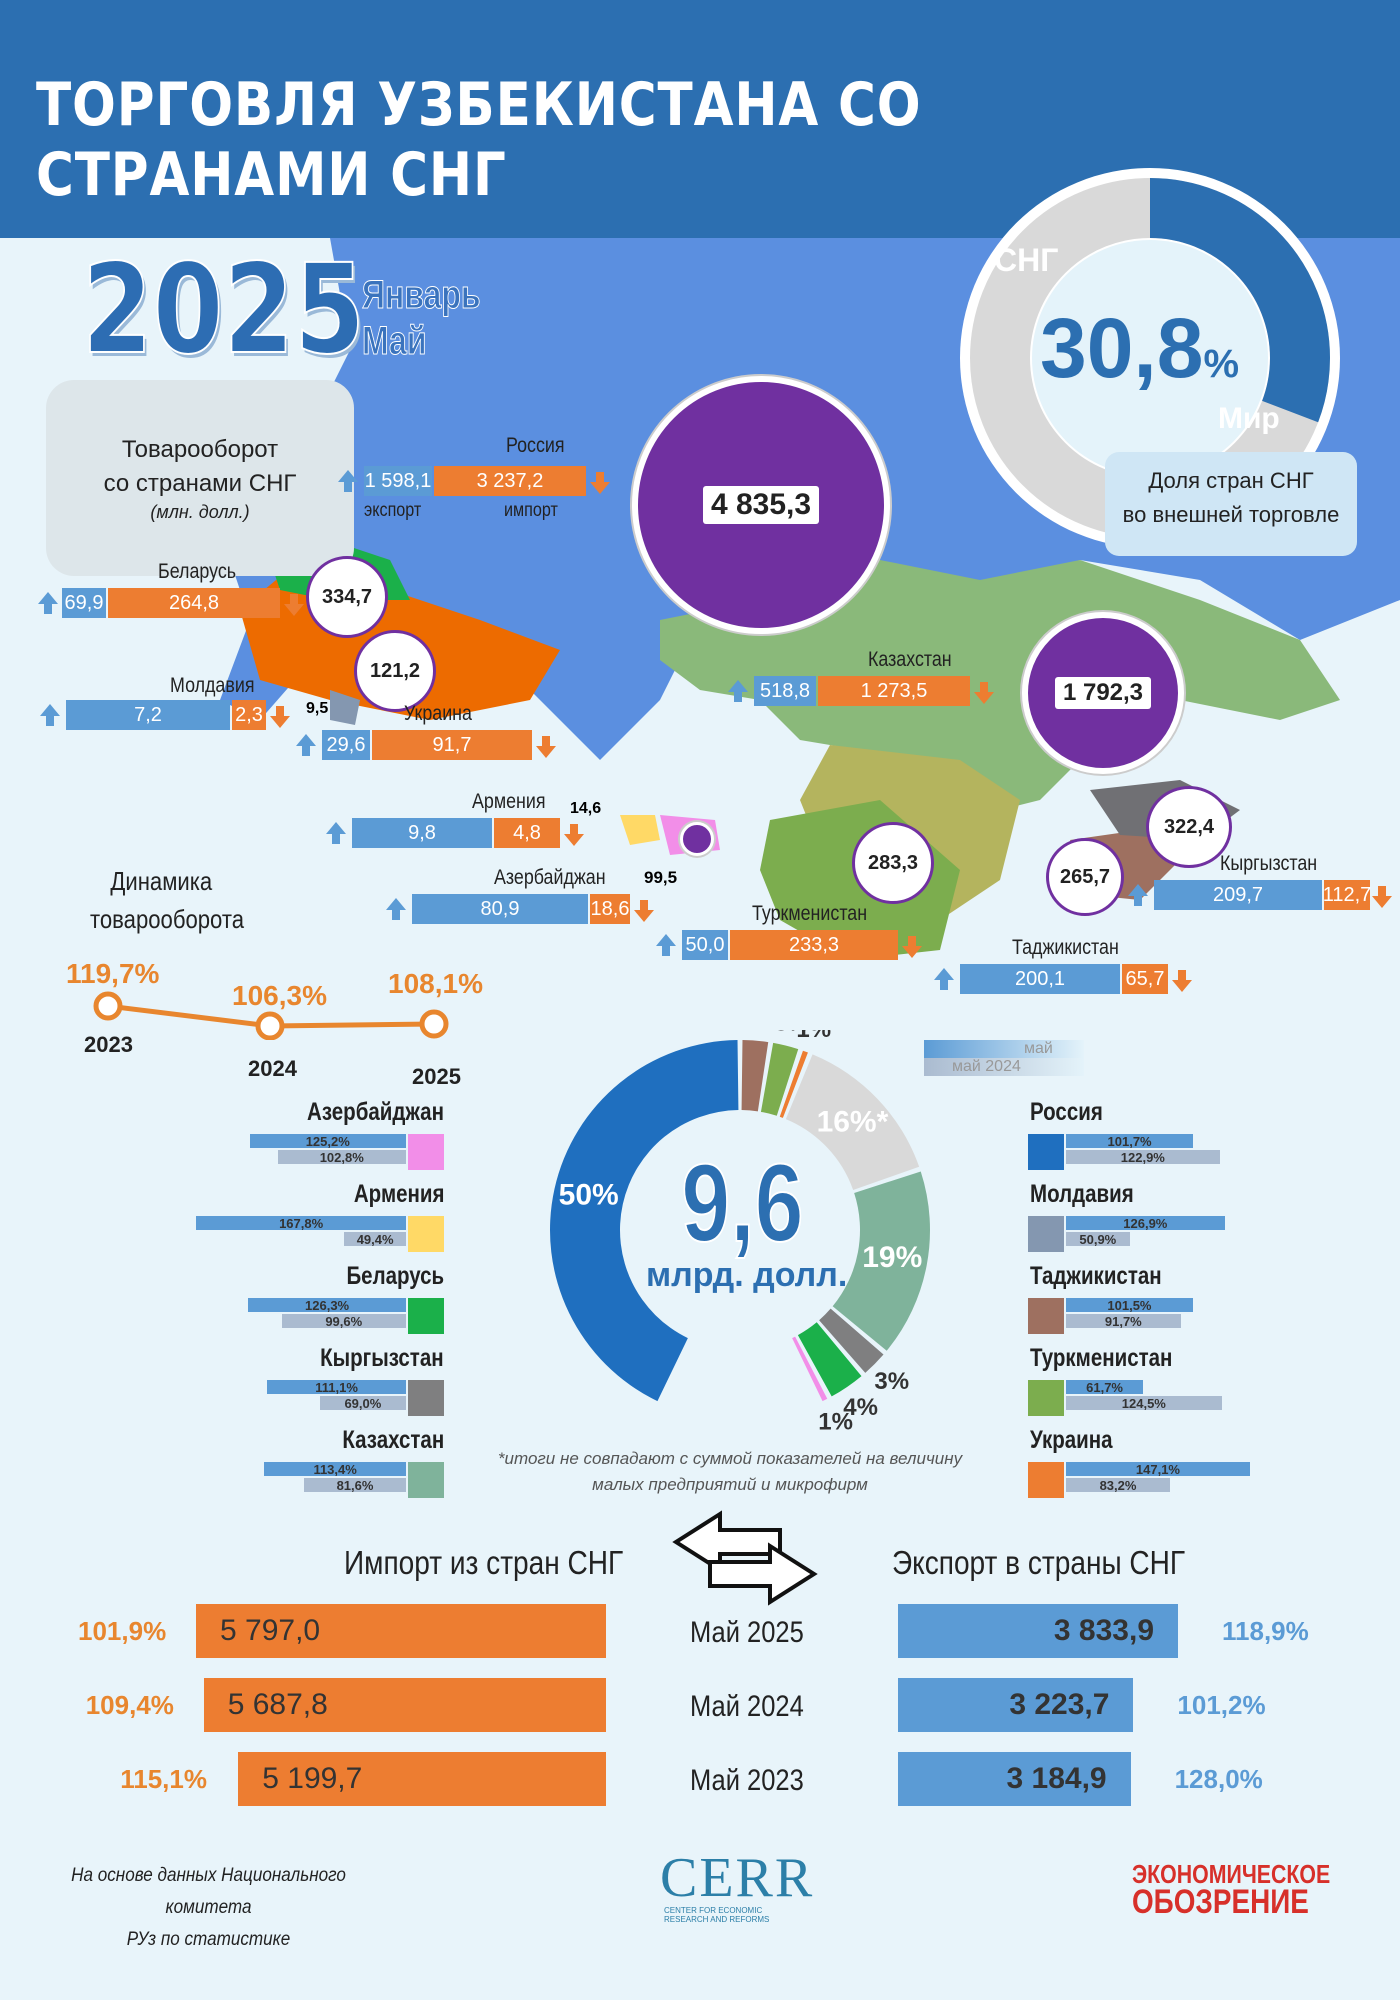  I want to click on moldova-name: Молдавия, so click(212, 685).